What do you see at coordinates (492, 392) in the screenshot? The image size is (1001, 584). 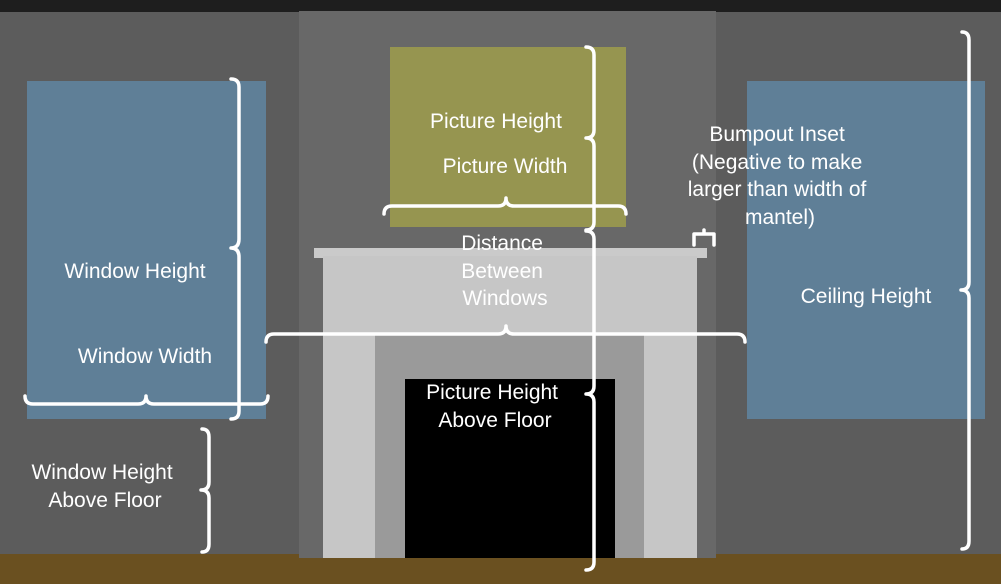 I see `picture-height-above-floor-line-1: Picture Height` at bounding box center [492, 392].